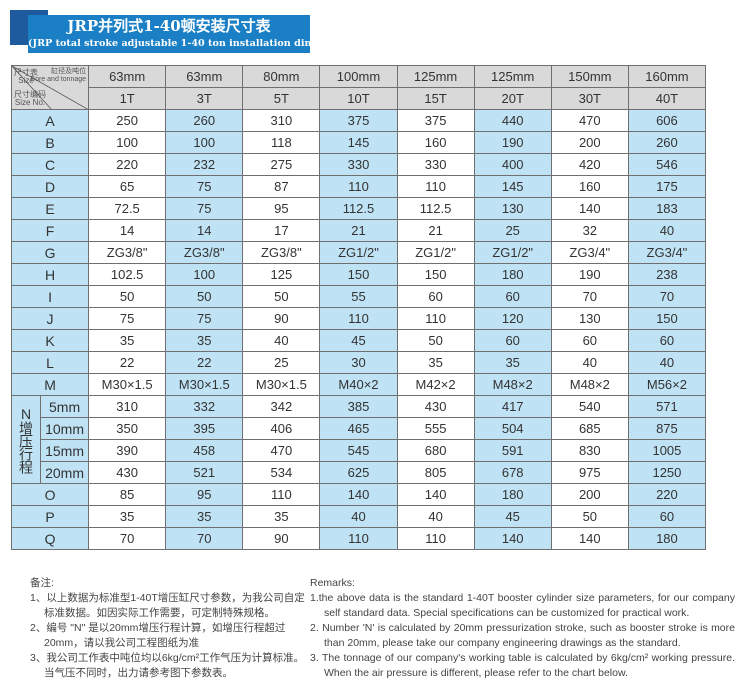 This screenshot has width=750, height=696. Describe the element at coordinates (281, 230) in the screenshot. I see `value-cell: 17` at that location.